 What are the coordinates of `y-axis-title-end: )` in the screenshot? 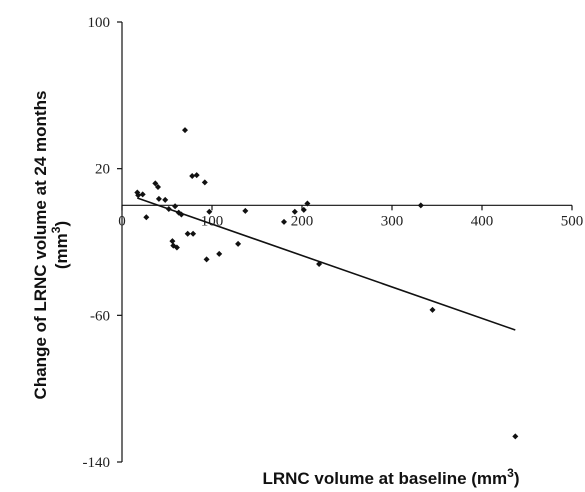 It's located at (61, 224).